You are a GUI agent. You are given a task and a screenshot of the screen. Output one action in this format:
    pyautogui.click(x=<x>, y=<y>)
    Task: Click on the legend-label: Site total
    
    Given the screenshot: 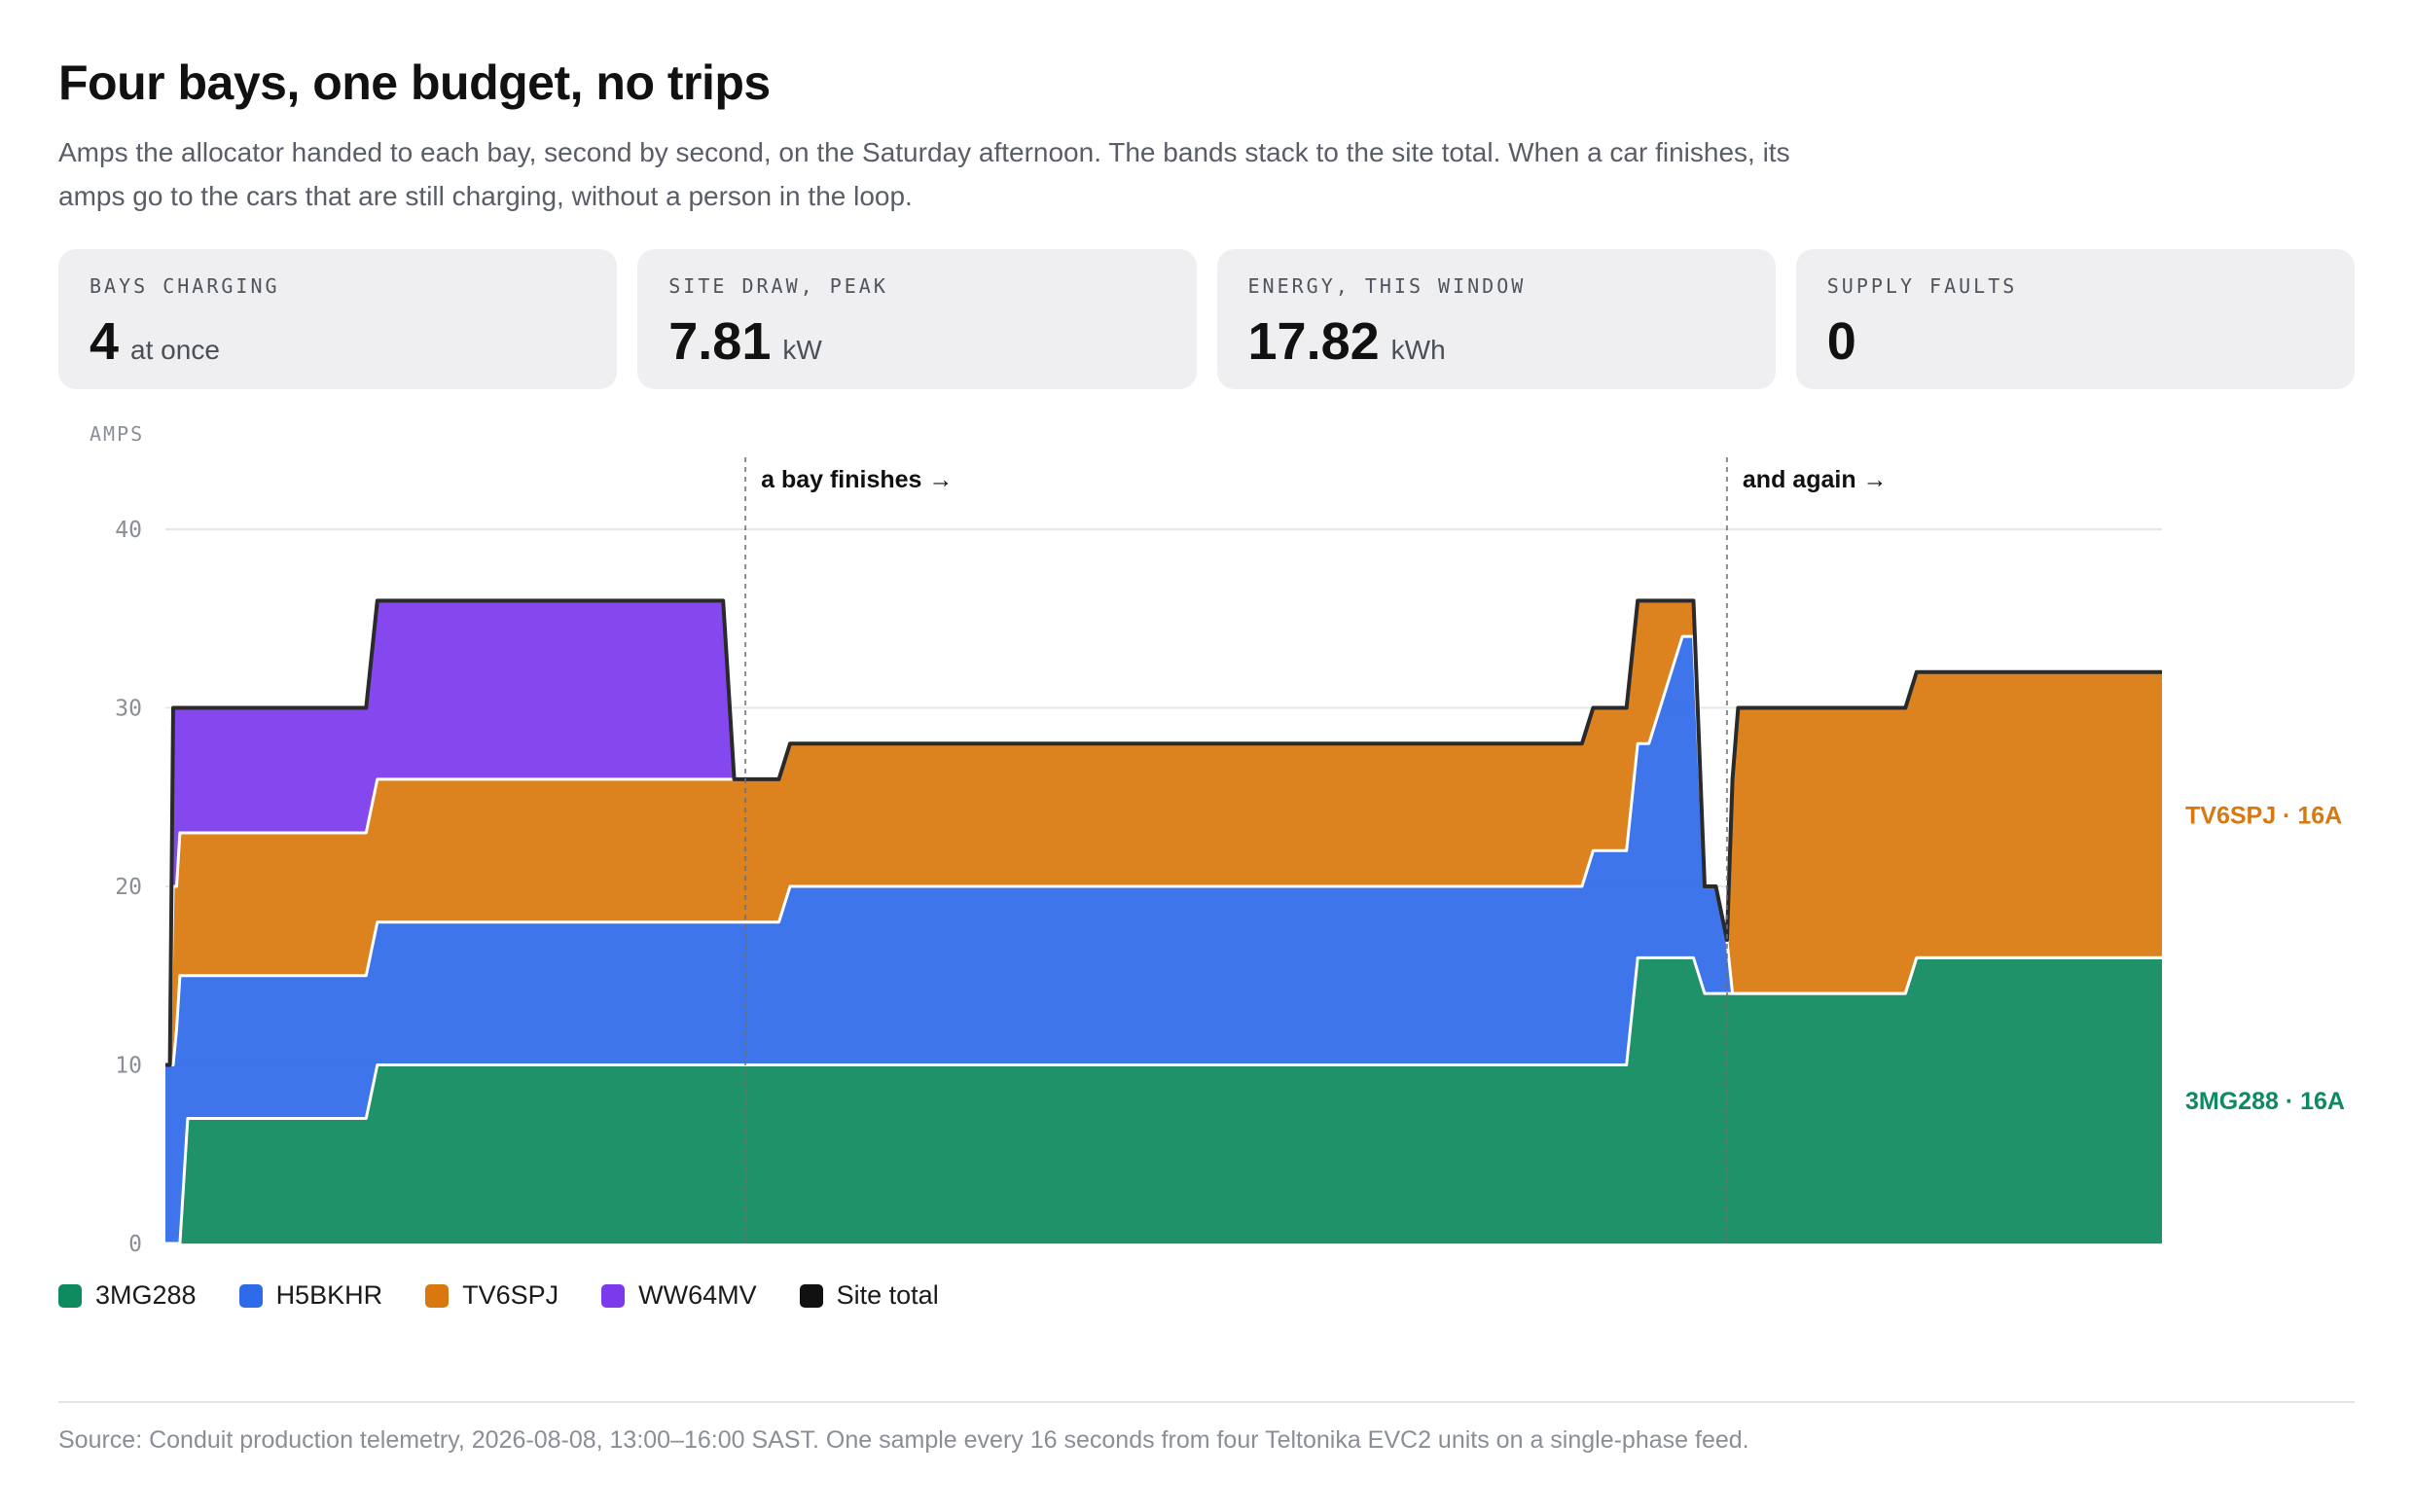 What is the action you would take?
    pyautogui.click(x=887, y=1295)
    